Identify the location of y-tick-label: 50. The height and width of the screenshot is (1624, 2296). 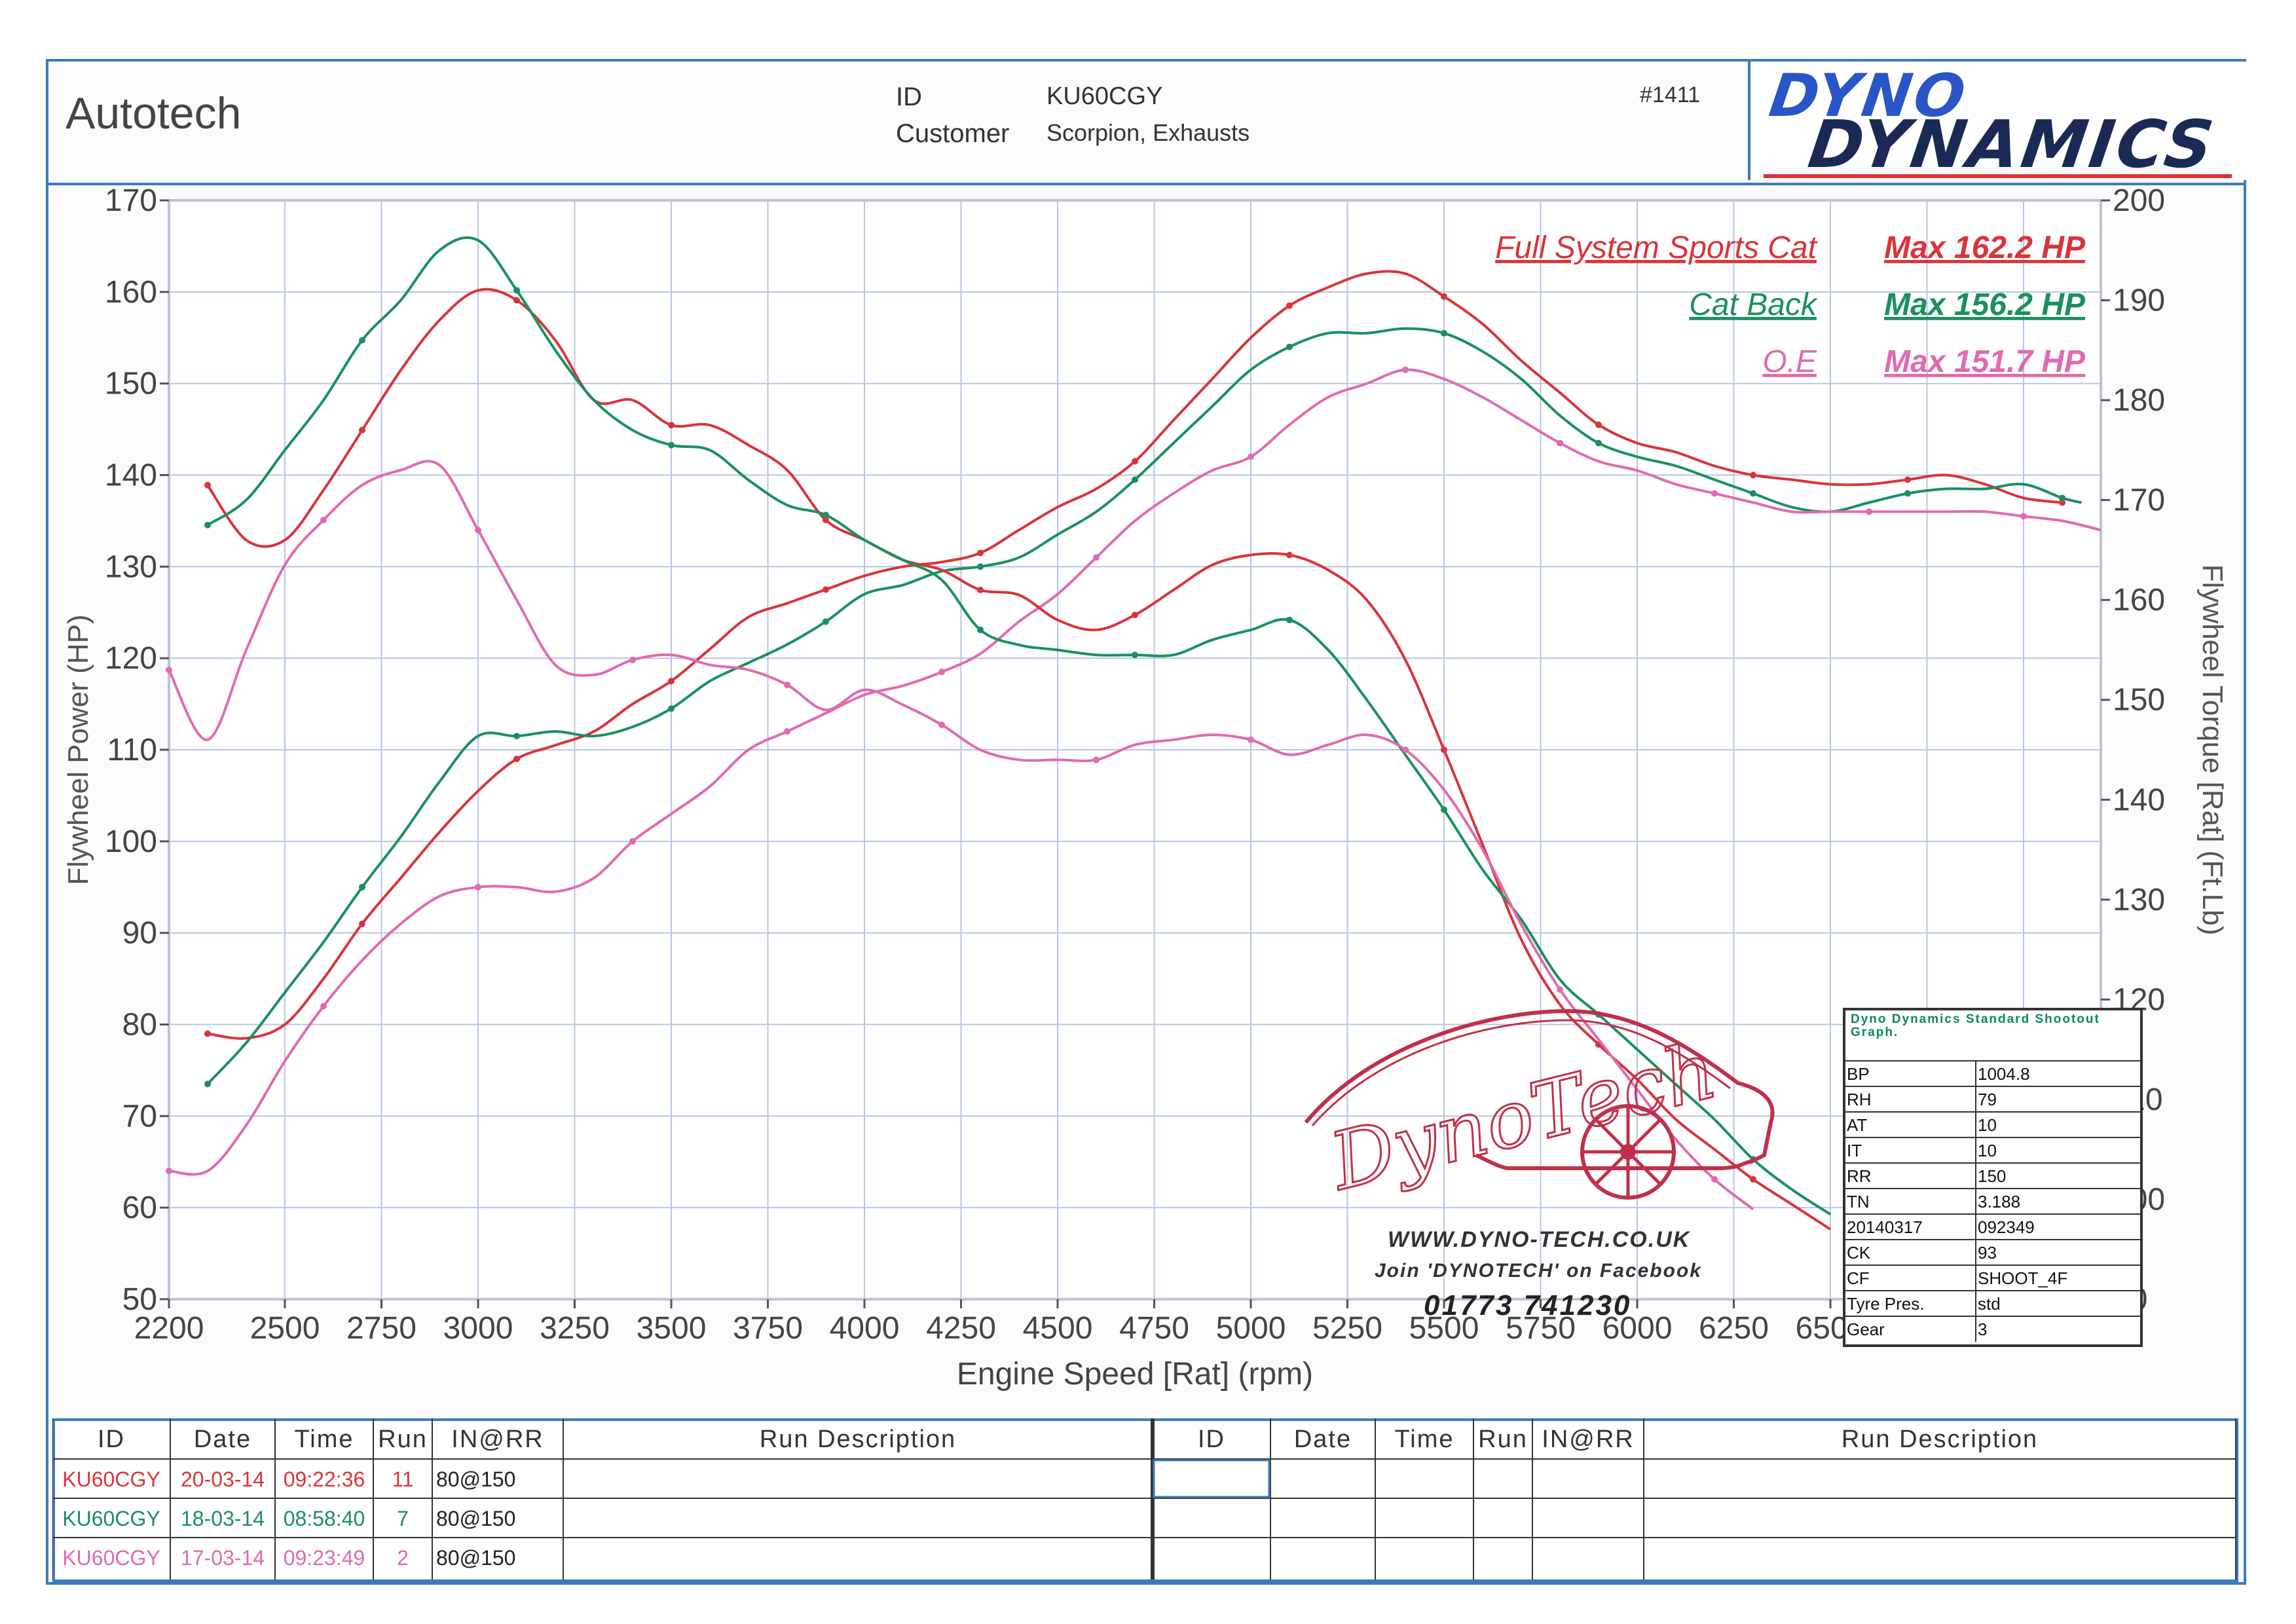
(140, 1299).